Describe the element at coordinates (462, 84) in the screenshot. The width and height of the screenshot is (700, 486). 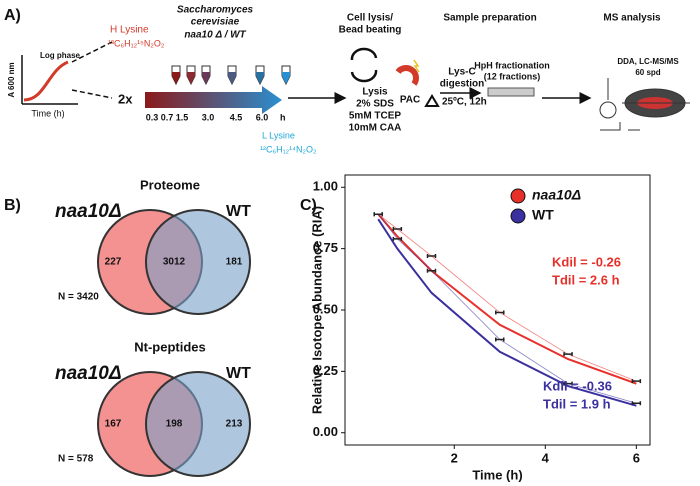
I see `label: digestion` at that location.